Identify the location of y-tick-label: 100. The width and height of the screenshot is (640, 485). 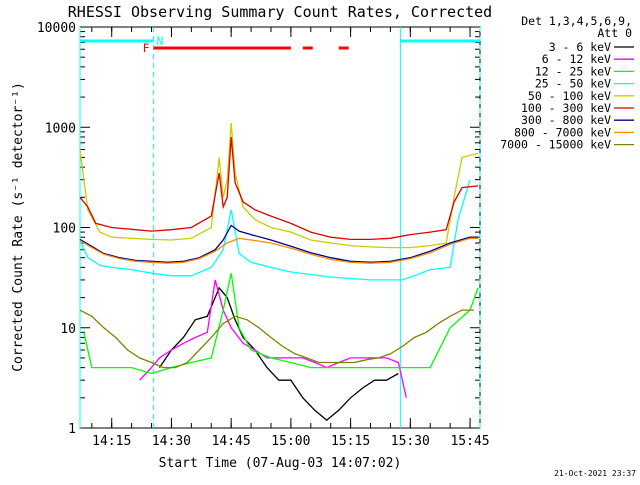
(64, 229).